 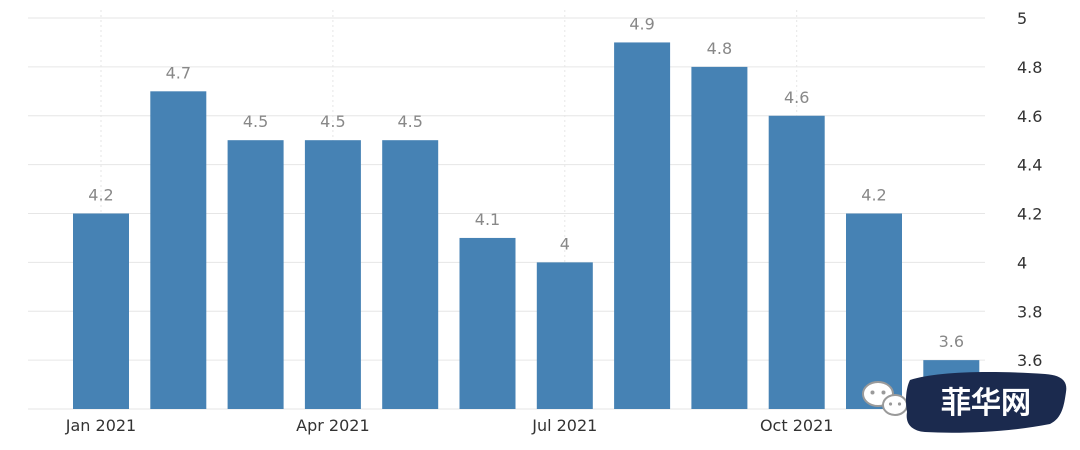 I want to click on data-label: 4.8, so click(x=719, y=48).